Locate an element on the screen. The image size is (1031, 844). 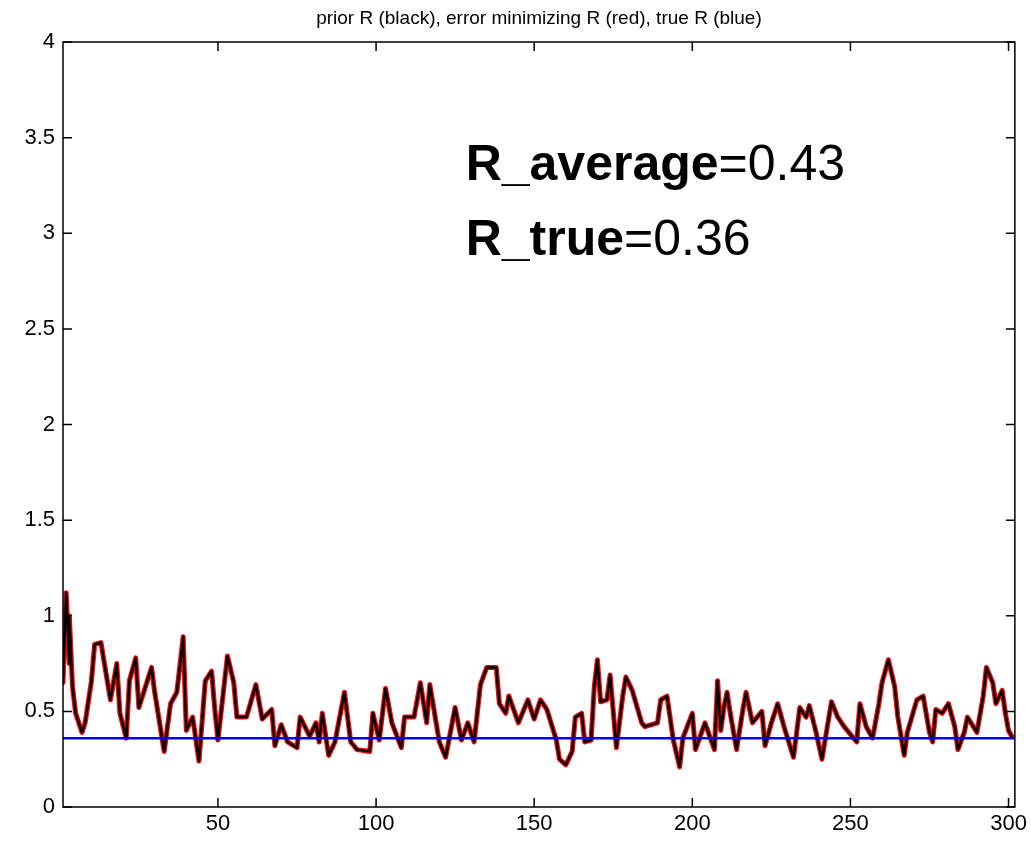
x-tick-label: 250 is located at coordinates (850, 823).